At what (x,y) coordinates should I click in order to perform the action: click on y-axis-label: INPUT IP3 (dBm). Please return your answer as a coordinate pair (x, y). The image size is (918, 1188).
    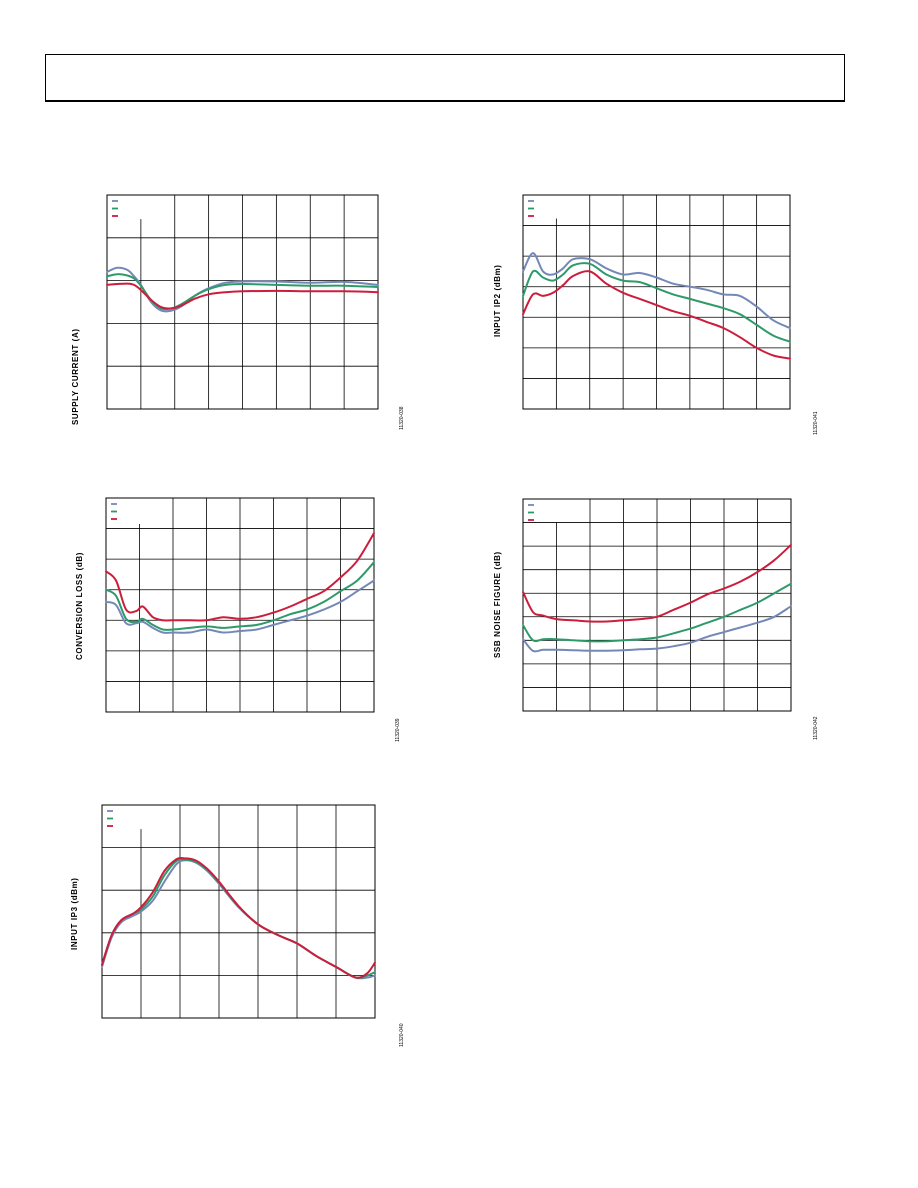
    Looking at the image, I should click on (74, 913).